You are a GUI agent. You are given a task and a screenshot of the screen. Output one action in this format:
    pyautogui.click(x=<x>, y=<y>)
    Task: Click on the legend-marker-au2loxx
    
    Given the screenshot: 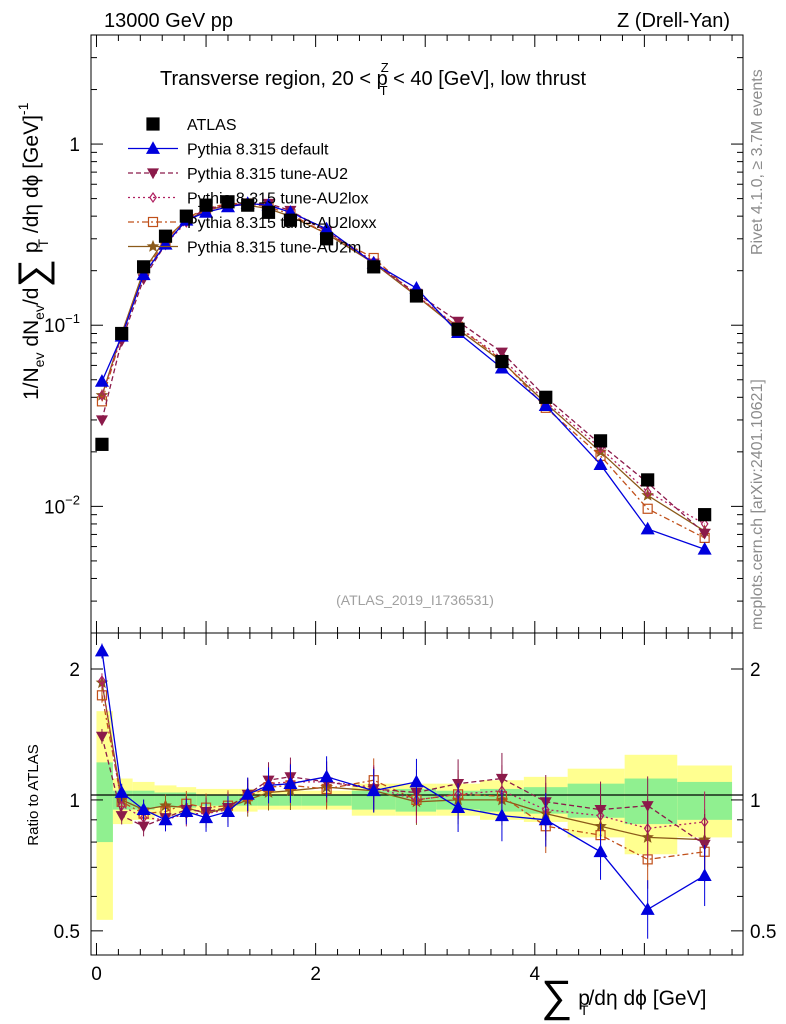 What is the action you would take?
    pyautogui.click(x=153, y=222)
    